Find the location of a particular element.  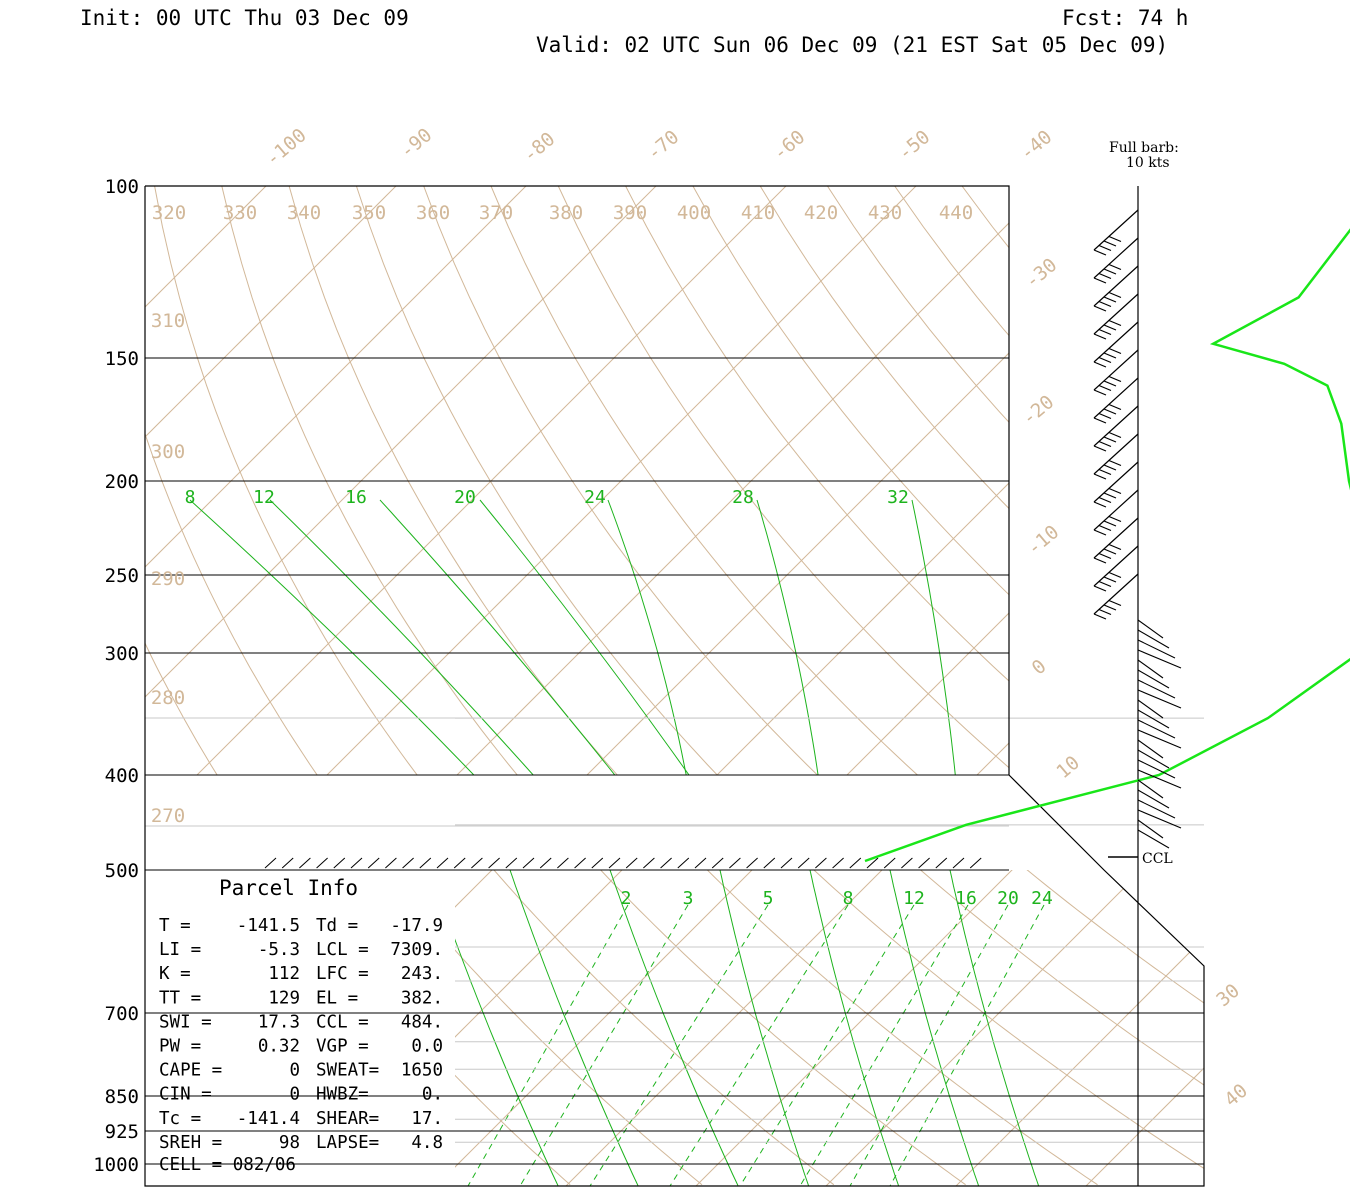

init-time: Init: 00 UTC Thu 03 Dec 09 is located at coordinates (244, 18).